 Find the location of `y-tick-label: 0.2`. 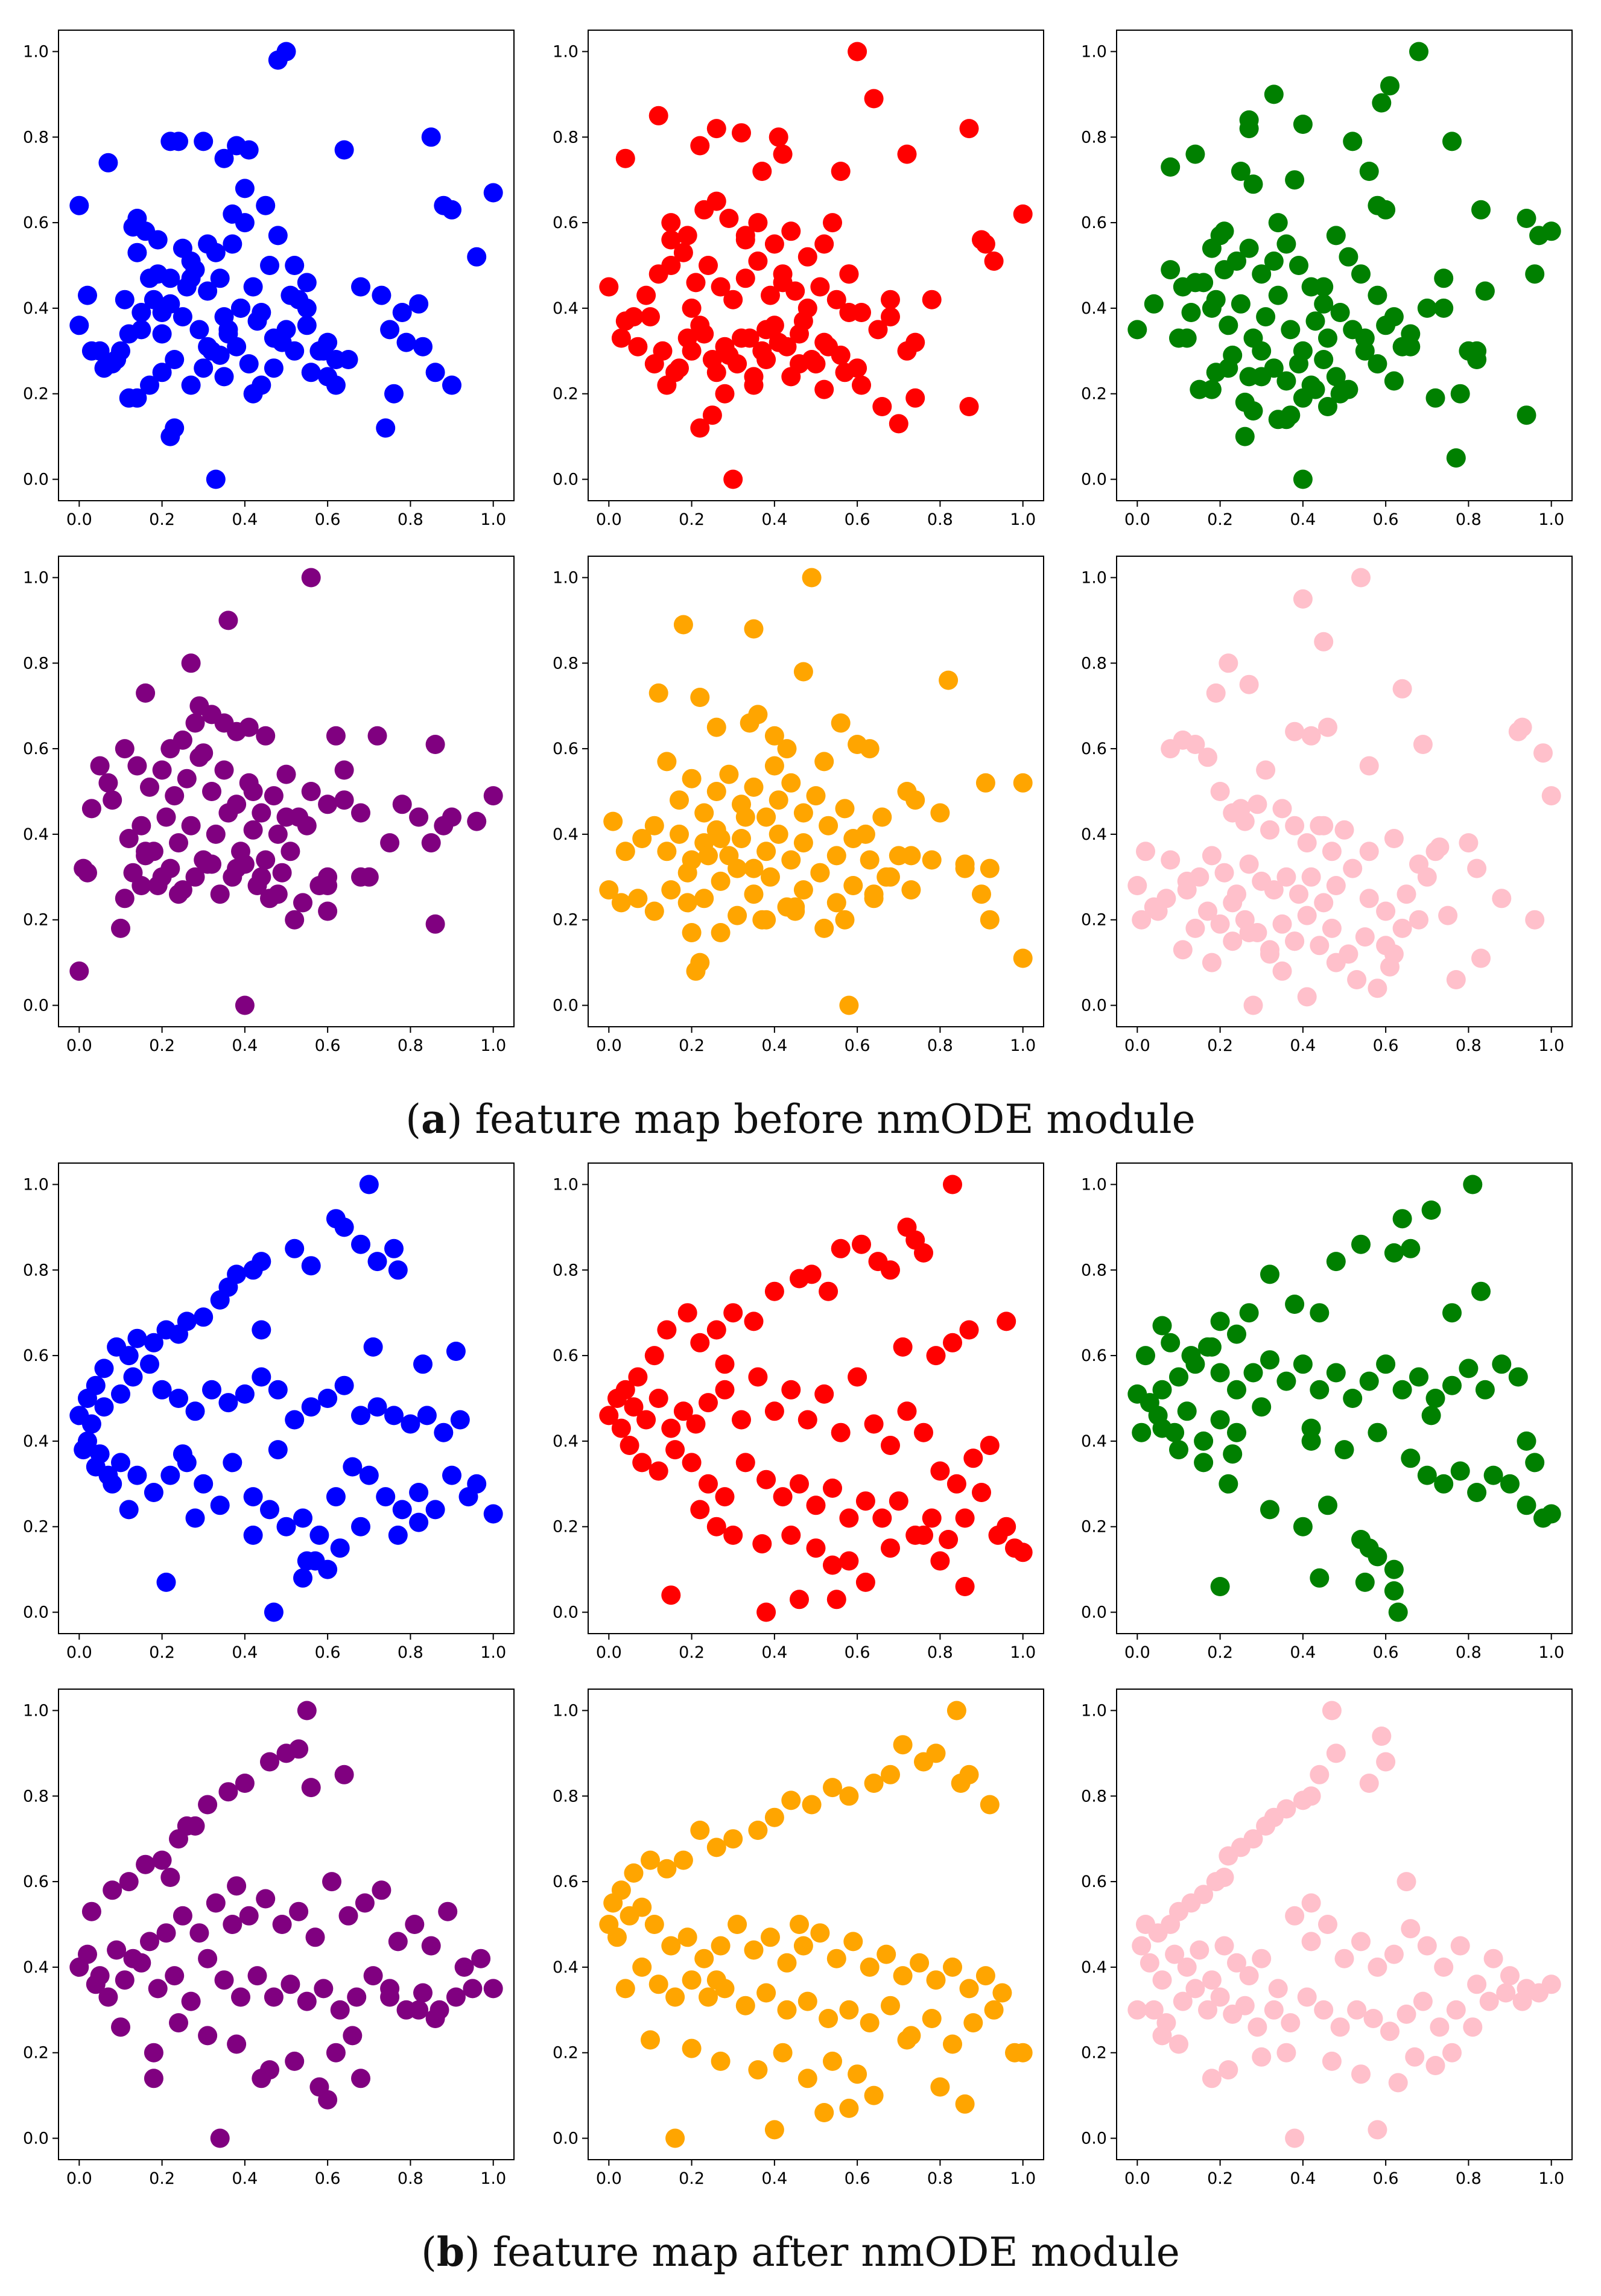

y-tick-label: 0.2 is located at coordinates (1094, 2053).